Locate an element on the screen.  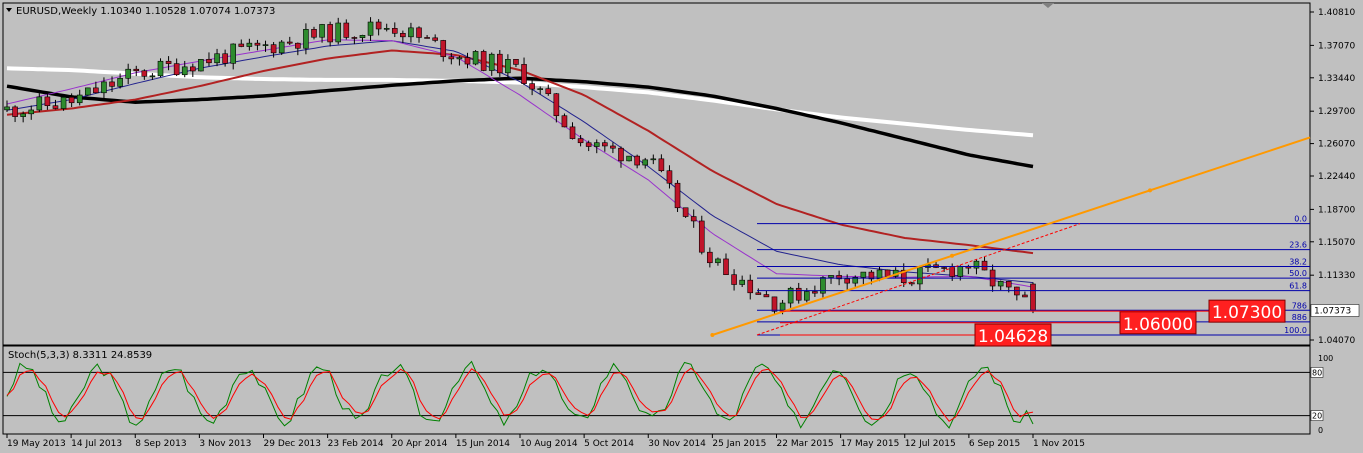
x-tick-label: 22 Mar 2015 is located at coordinates (805, 444).